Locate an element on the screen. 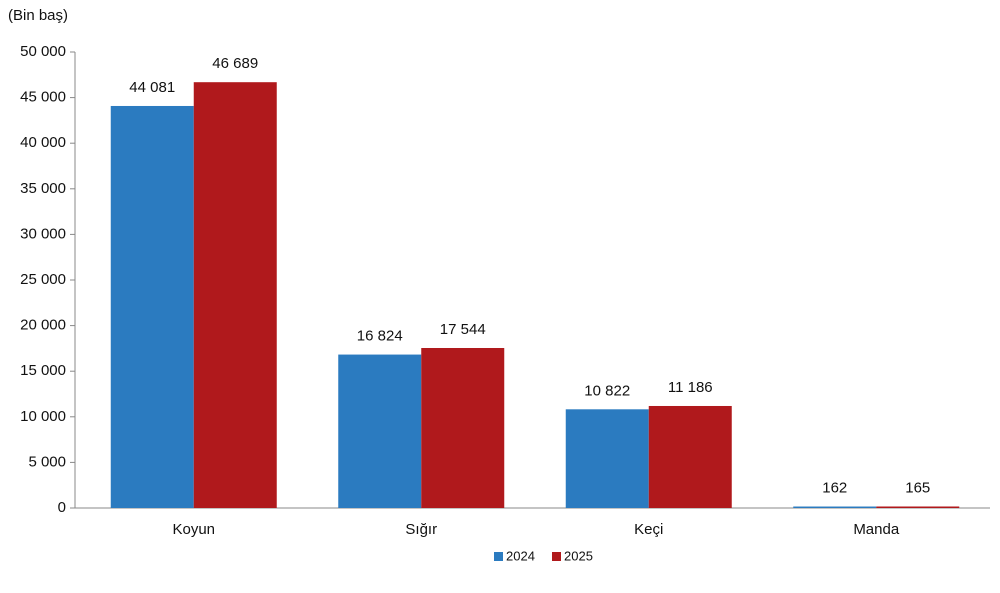 The width and height of the screenshot is (1000, 593). value-label: 44 081 is located at coordinates (152, 87).